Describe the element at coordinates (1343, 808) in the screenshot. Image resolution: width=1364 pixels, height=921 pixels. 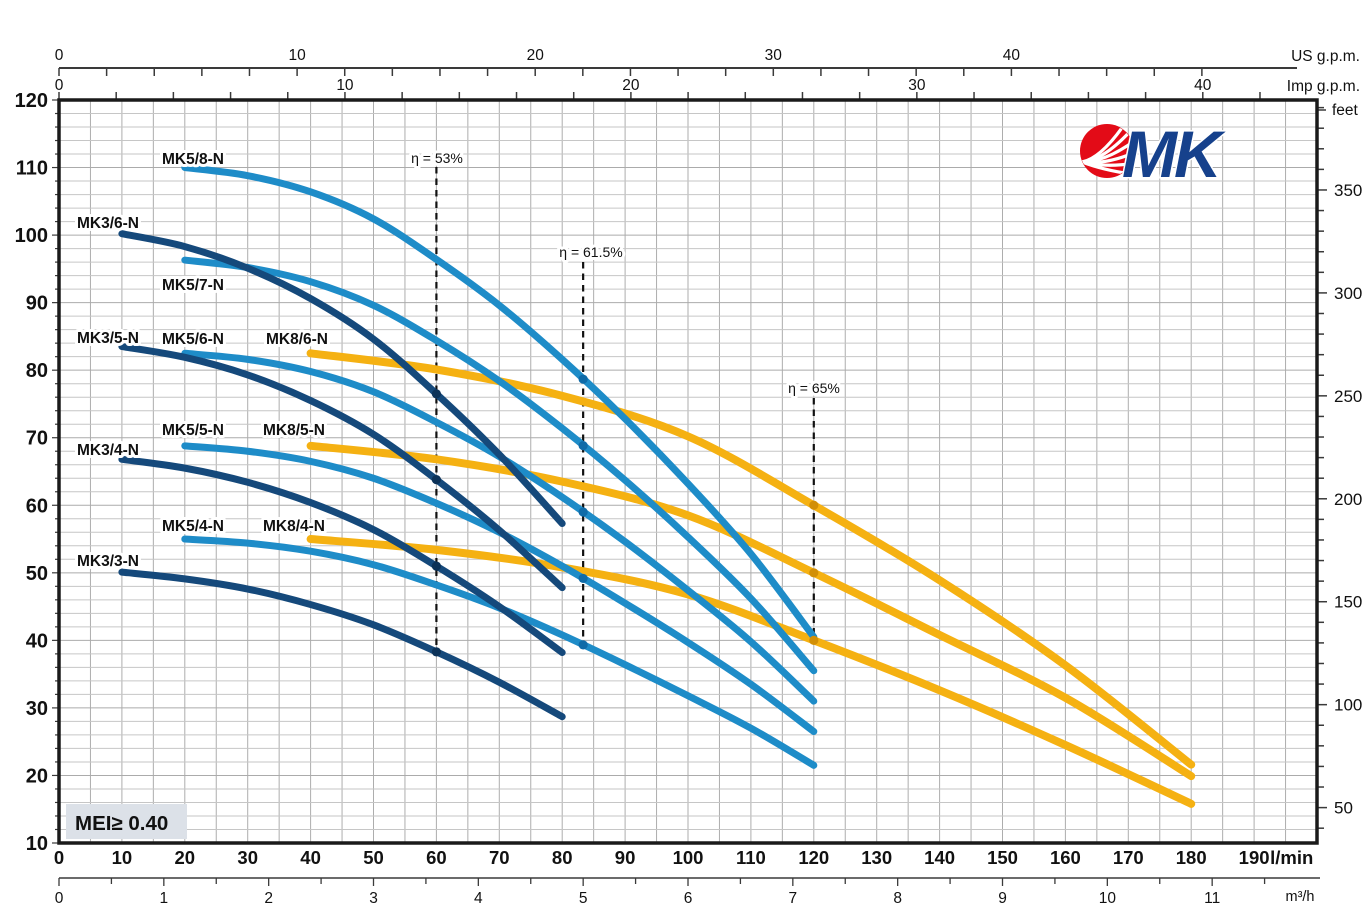
I see `feet-tick-label: 50` at that location.